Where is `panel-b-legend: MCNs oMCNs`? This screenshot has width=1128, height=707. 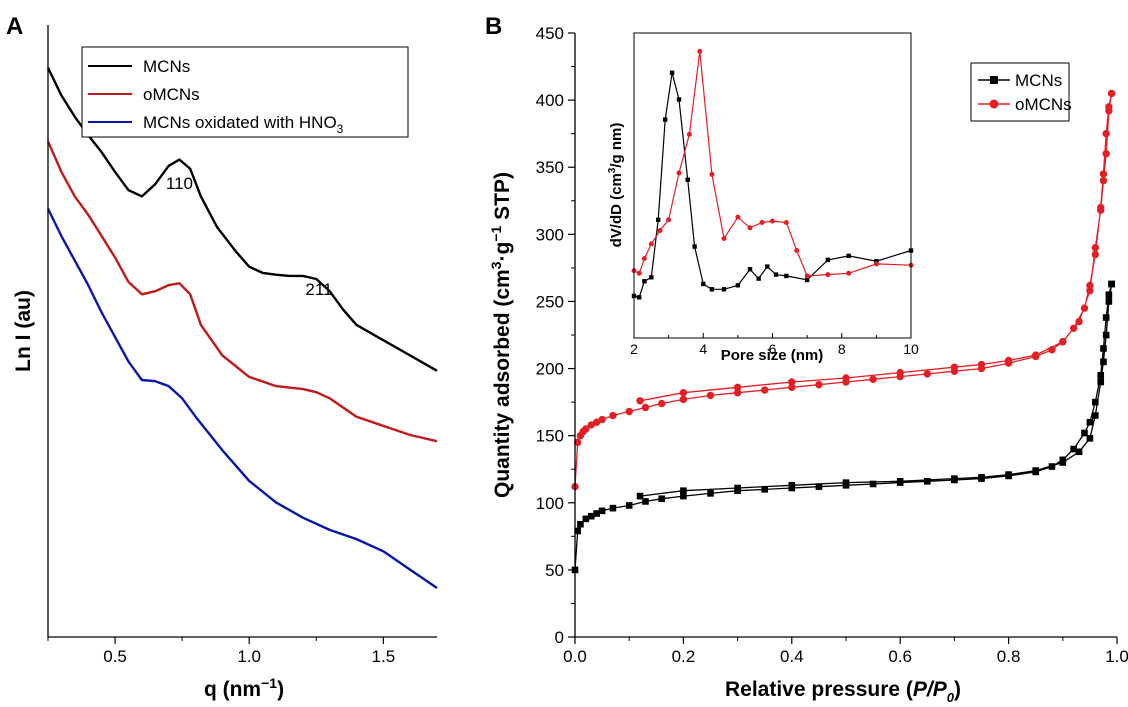
panel-b-legend: MCNs oMCNs is located at coordinates (1021, 92).